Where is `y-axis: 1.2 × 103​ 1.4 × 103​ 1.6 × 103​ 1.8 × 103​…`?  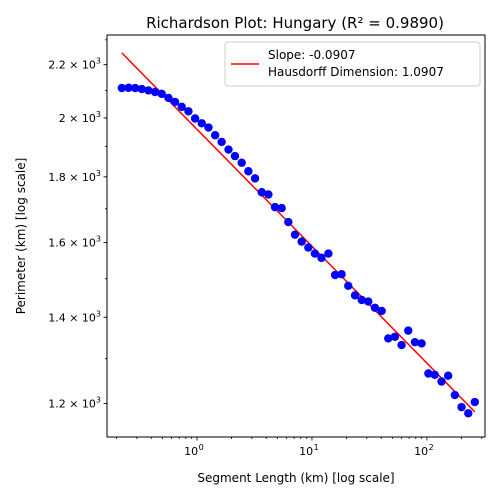
y-axis: 1.2 × 103​ 1.4 × 103​ 1.6 × 103​ 1.8 × 103​… is located at coordinates (77, 224).